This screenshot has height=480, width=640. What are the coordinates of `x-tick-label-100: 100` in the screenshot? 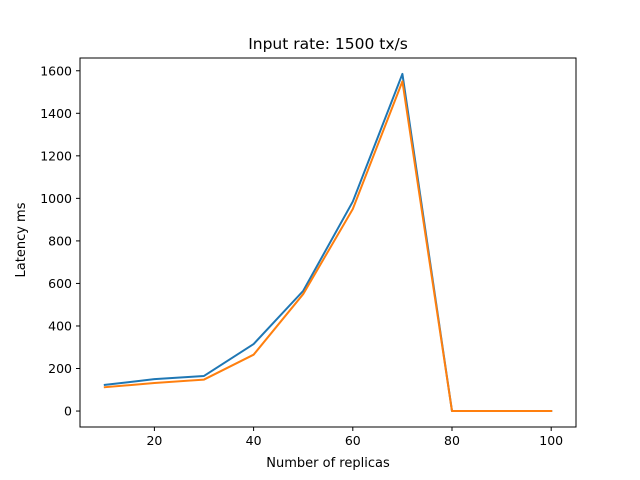 It's located at (551, 440).